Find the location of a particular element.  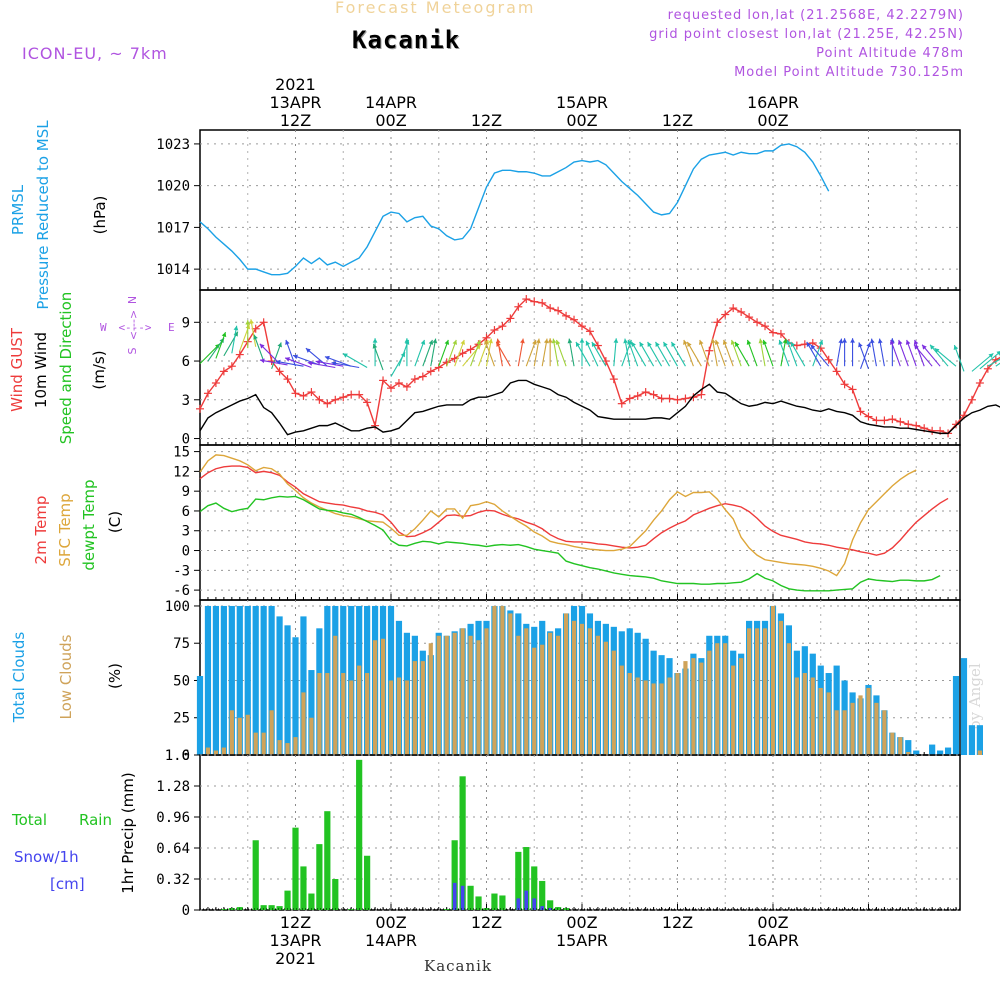

y-tick-label: 50 is located at coordinates (181, 681).